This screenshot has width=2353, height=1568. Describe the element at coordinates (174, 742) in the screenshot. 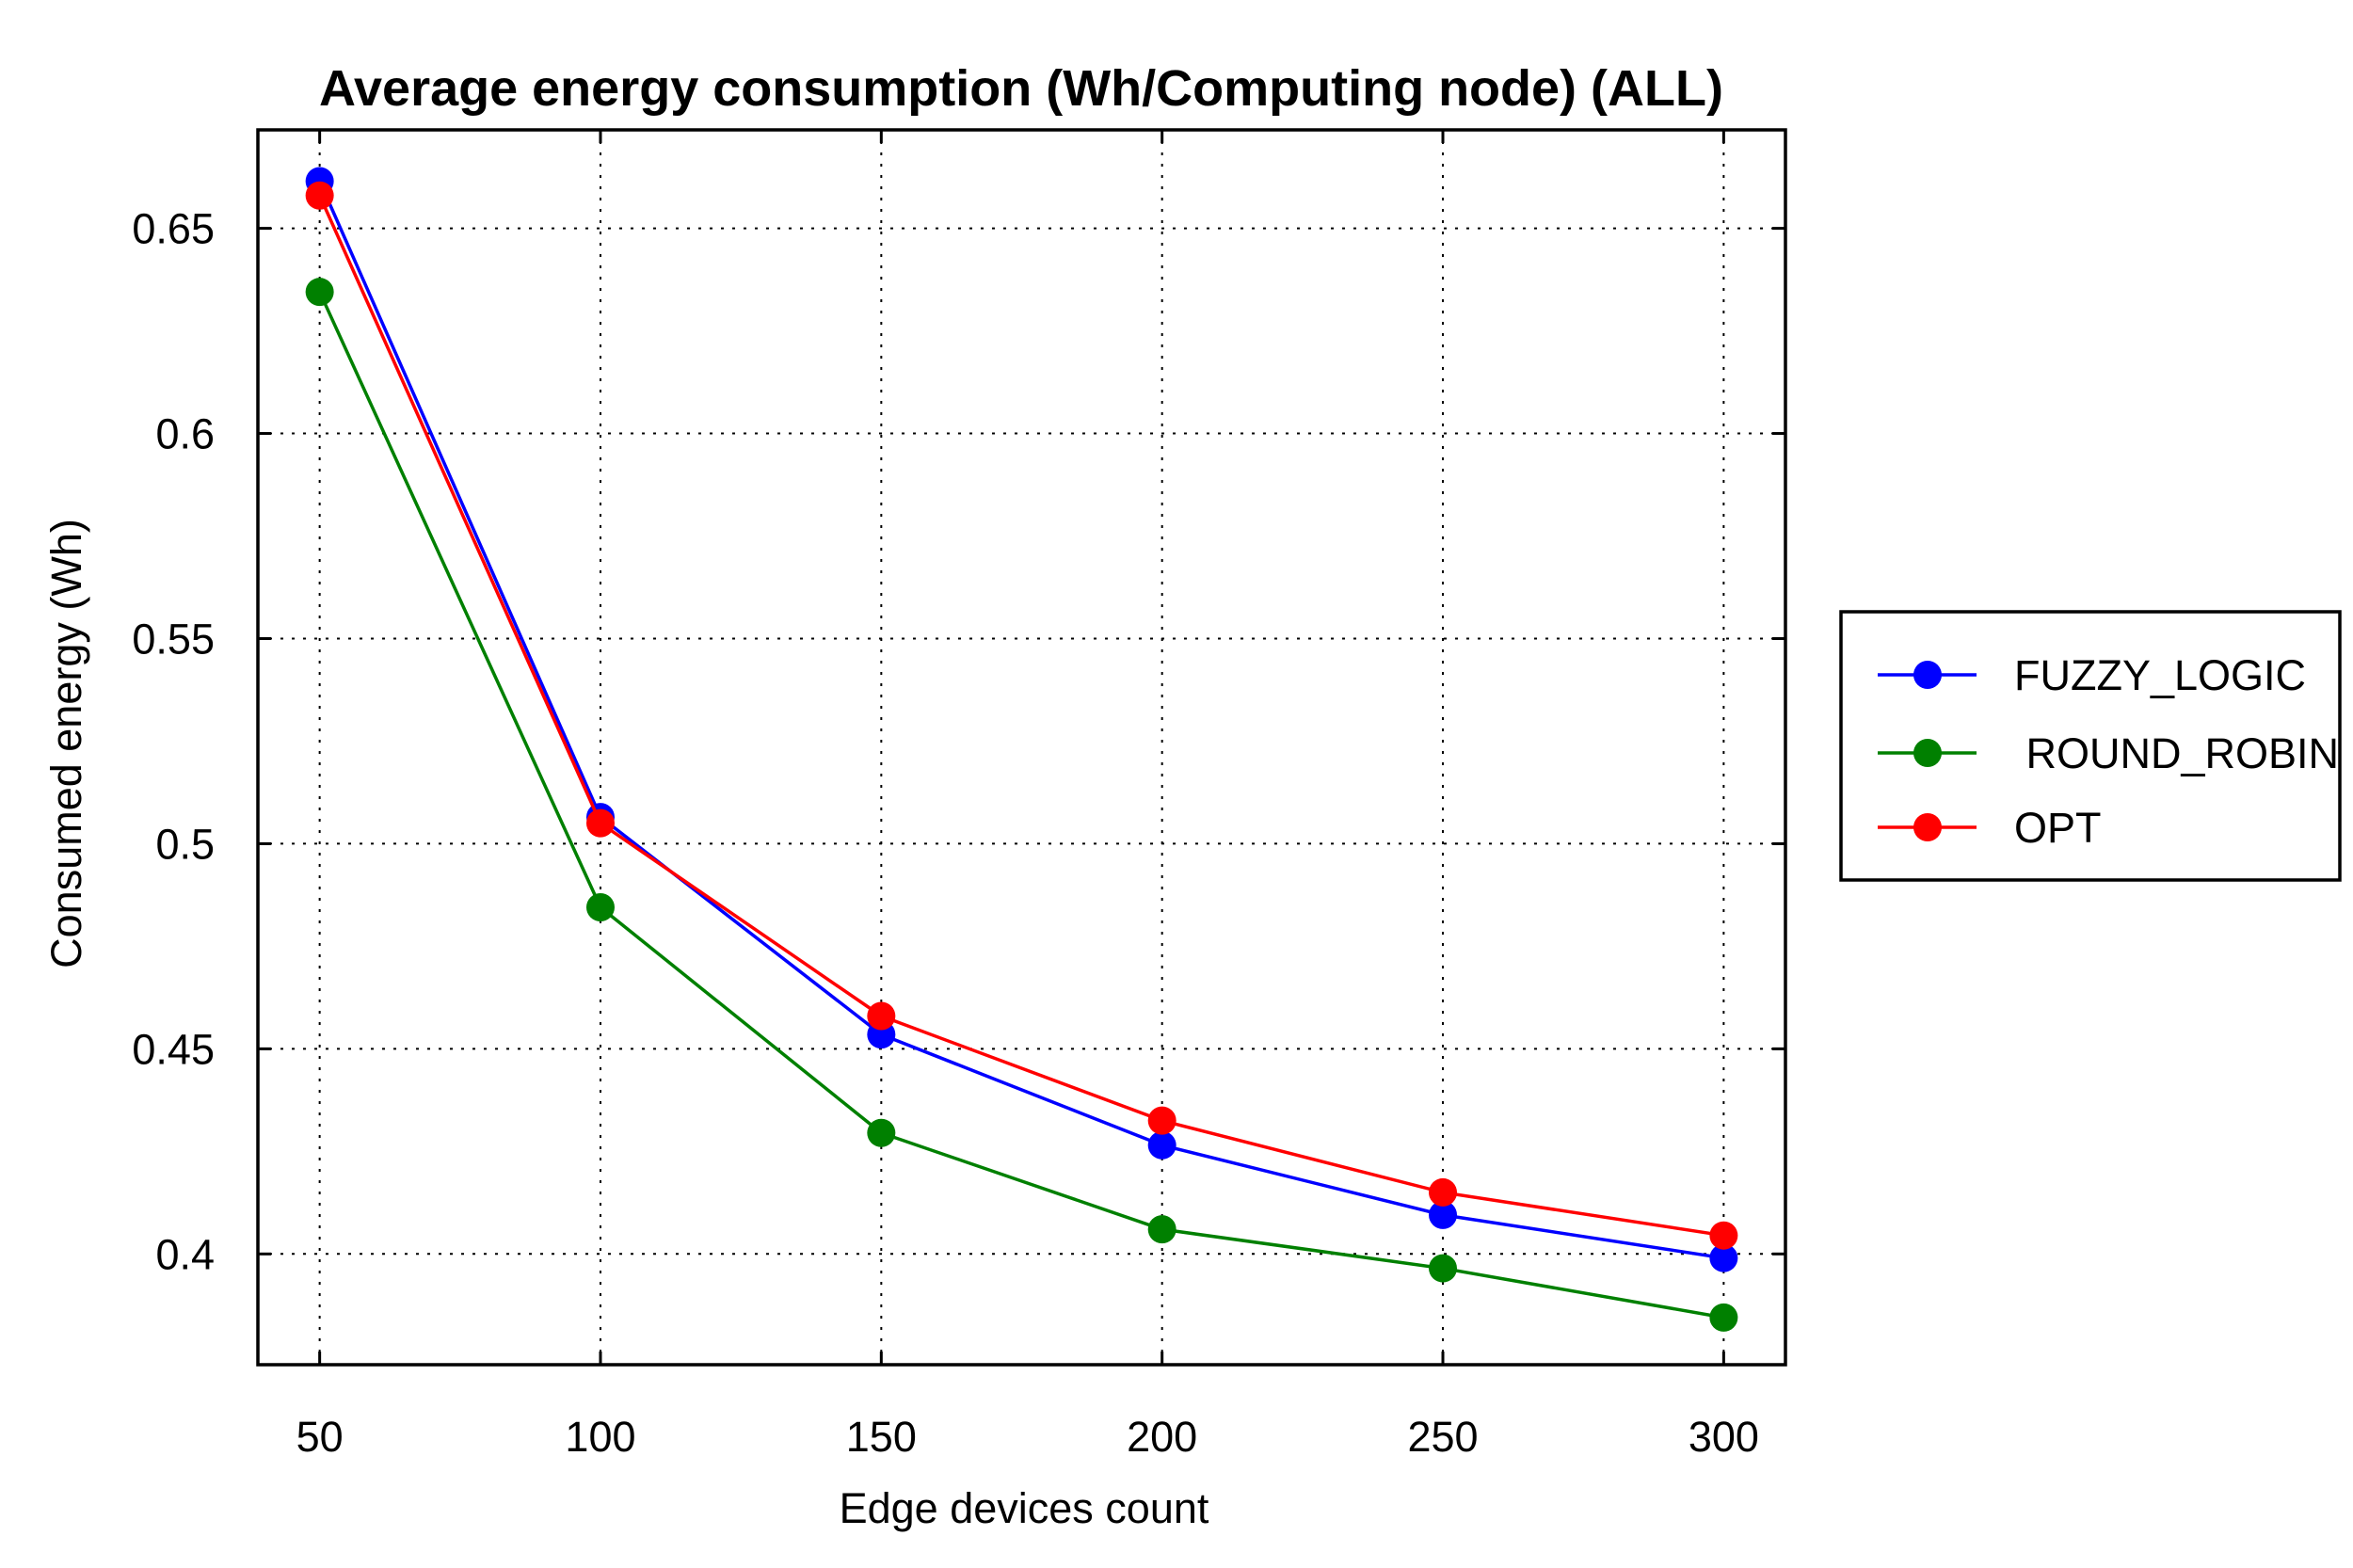

I see `y-tick-labels: 0.4 0.45 0.5 0.55 0.6 0.65` at that location.